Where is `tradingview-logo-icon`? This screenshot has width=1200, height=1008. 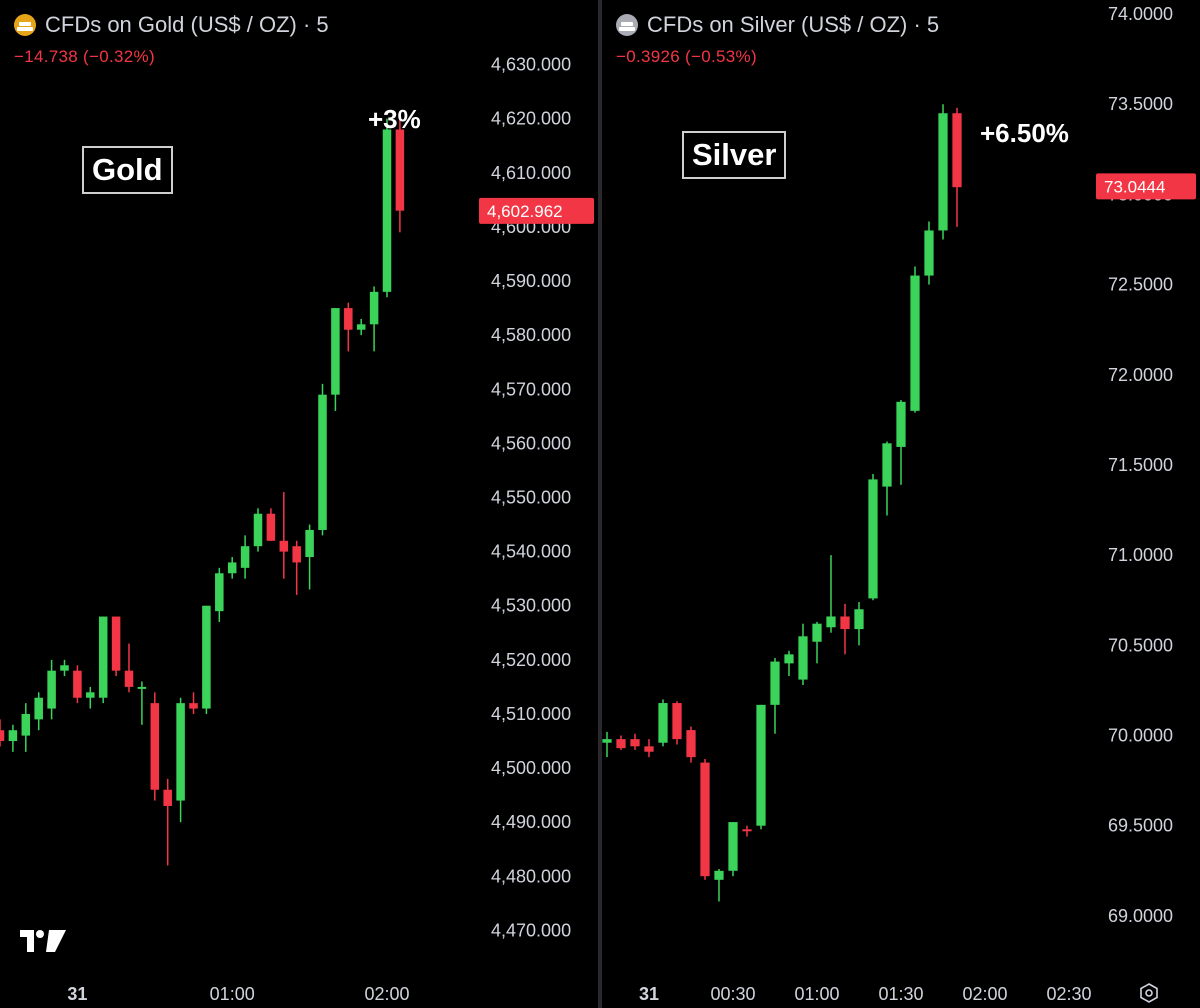
tradingview-logo-icon is located at coordinates (43, 941).